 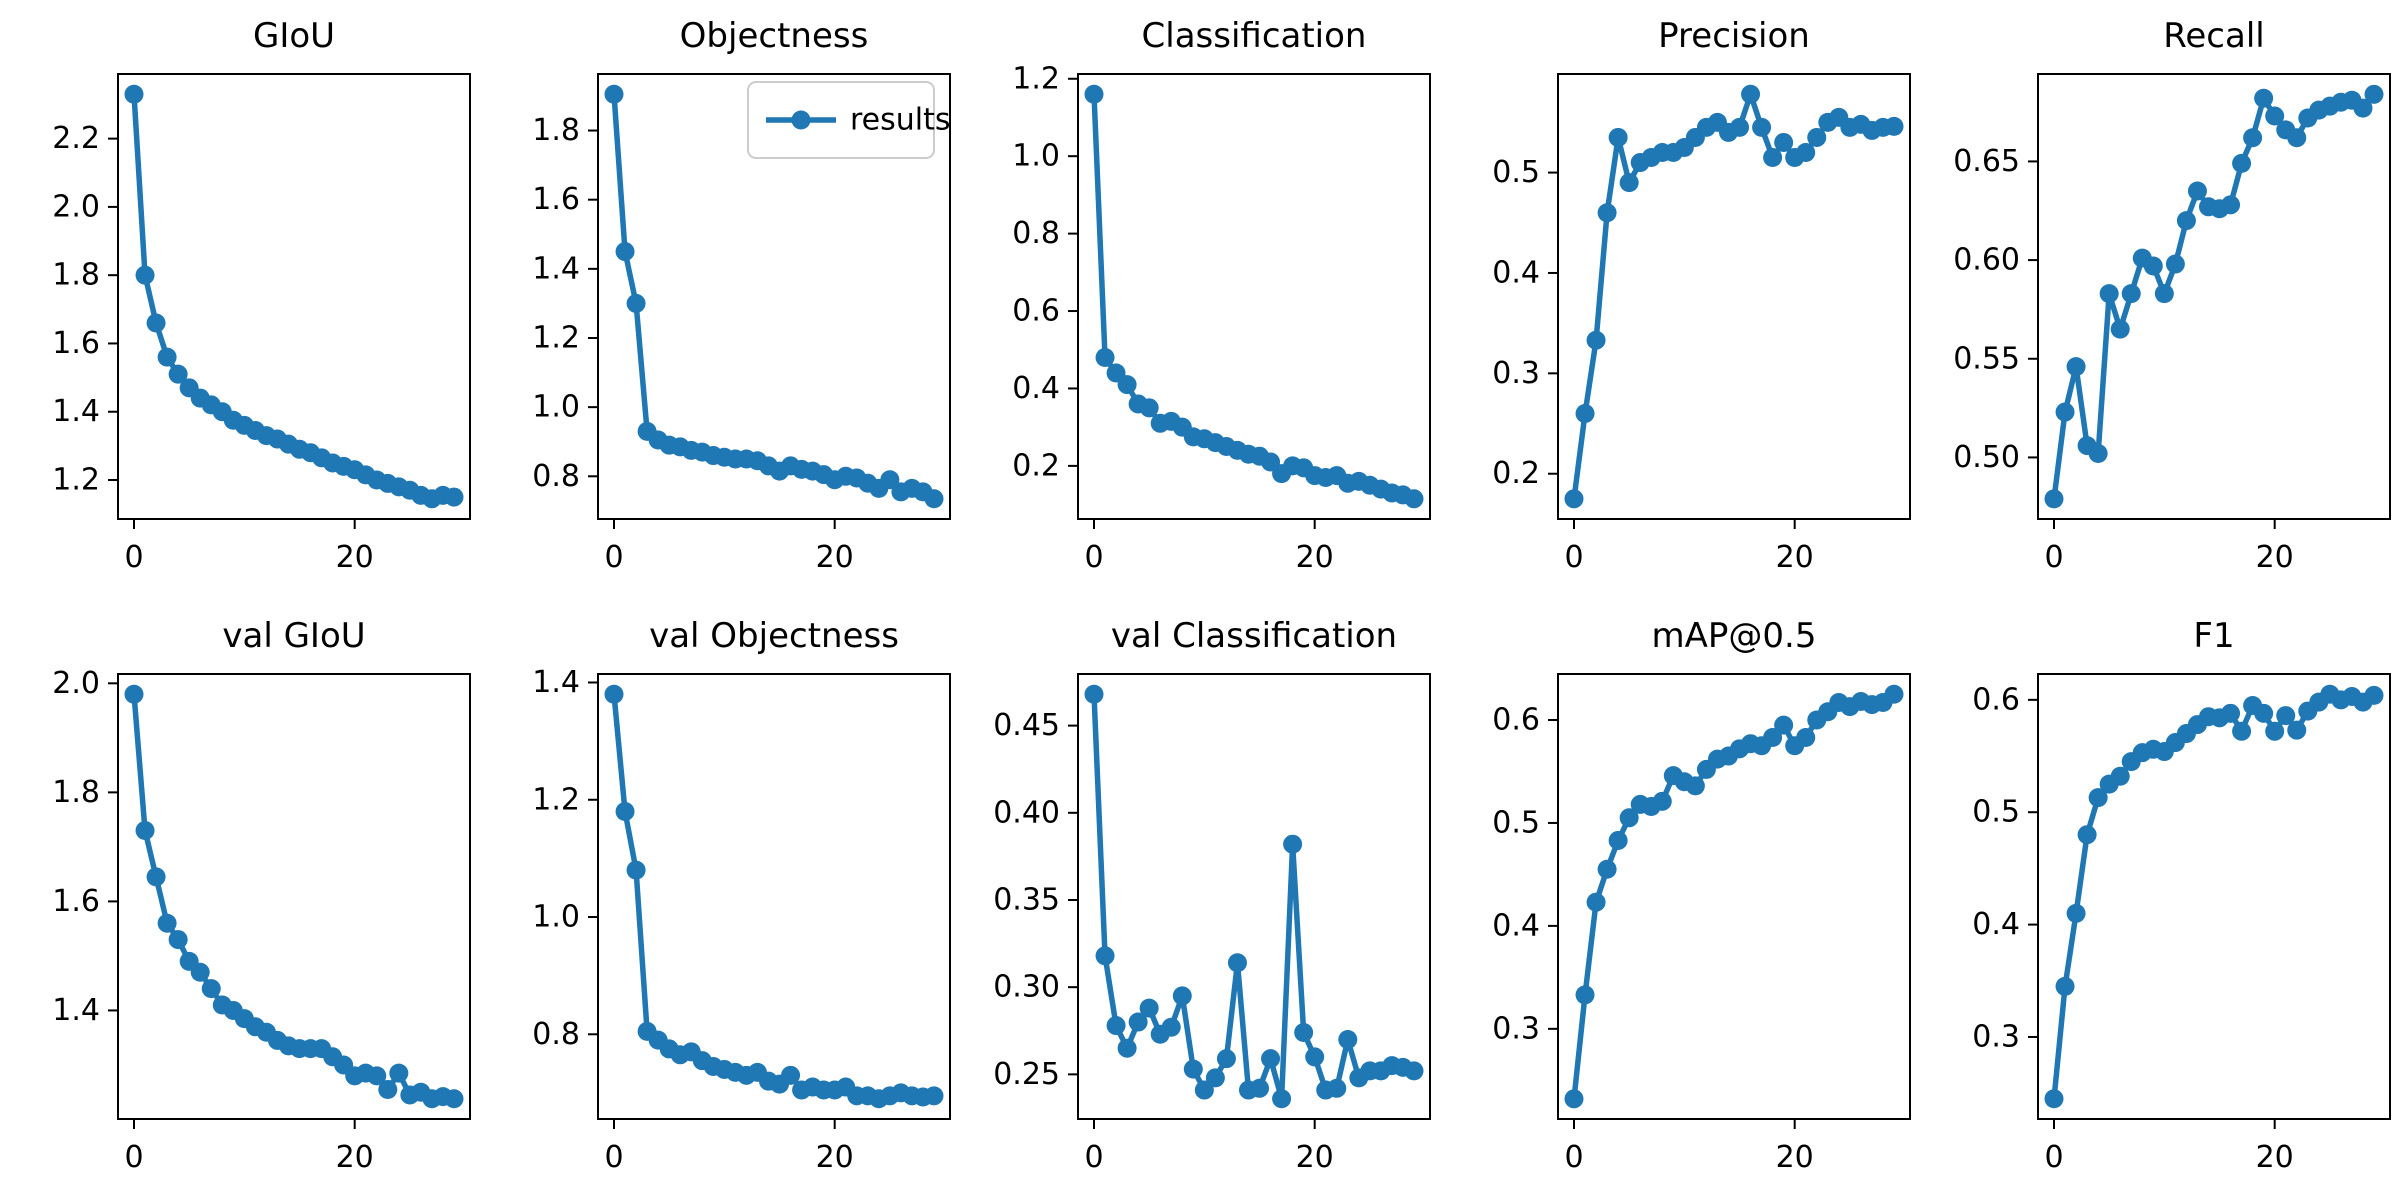 I want to click on chart-title: Classification, so click(x=1254, y=36).